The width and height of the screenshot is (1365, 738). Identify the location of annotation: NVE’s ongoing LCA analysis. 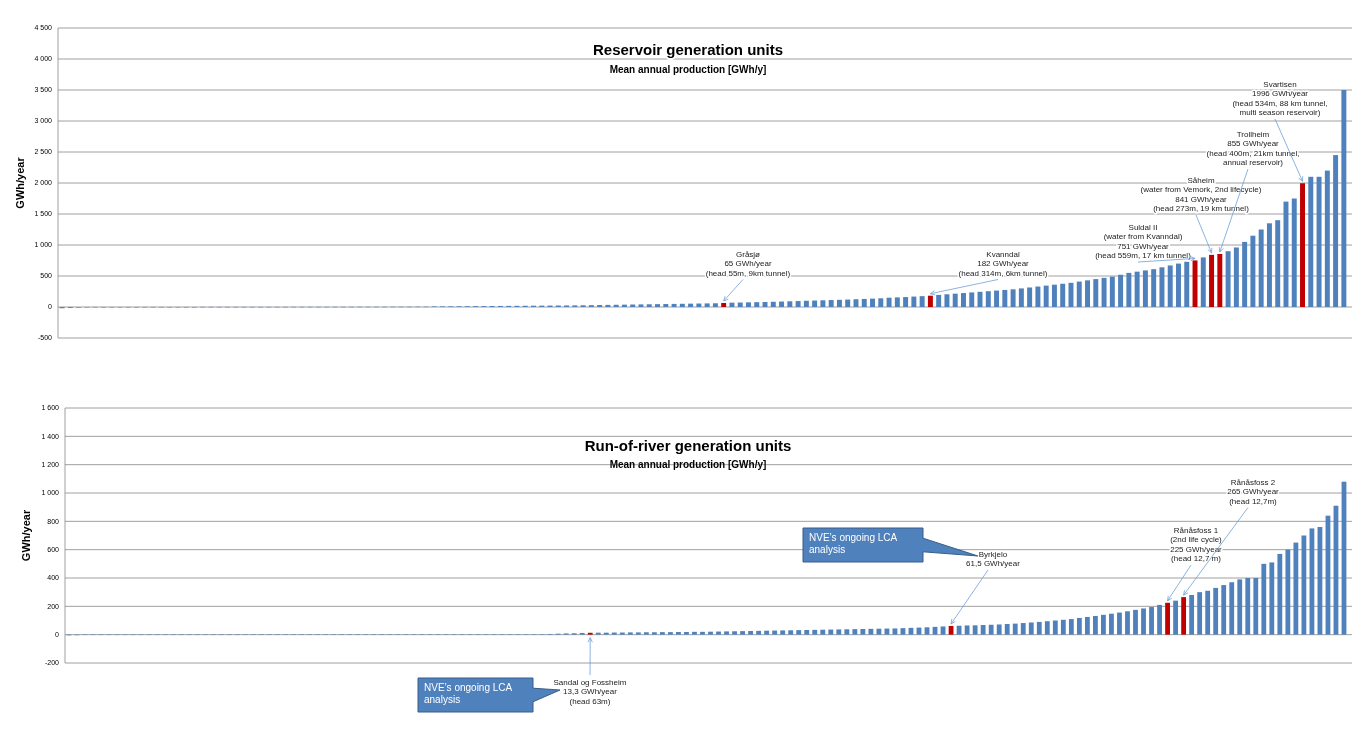
(853, 543).